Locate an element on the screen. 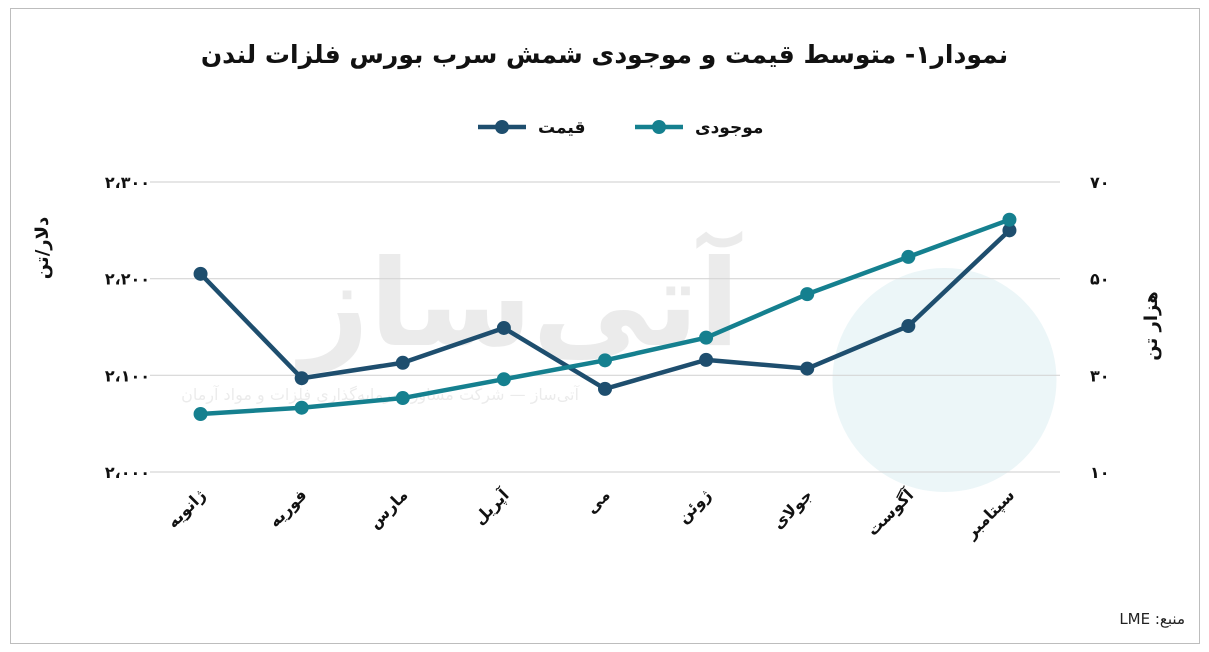 The image size is (1209, 652). legend: موجودی قیمت is located at coordinates (620, 128).